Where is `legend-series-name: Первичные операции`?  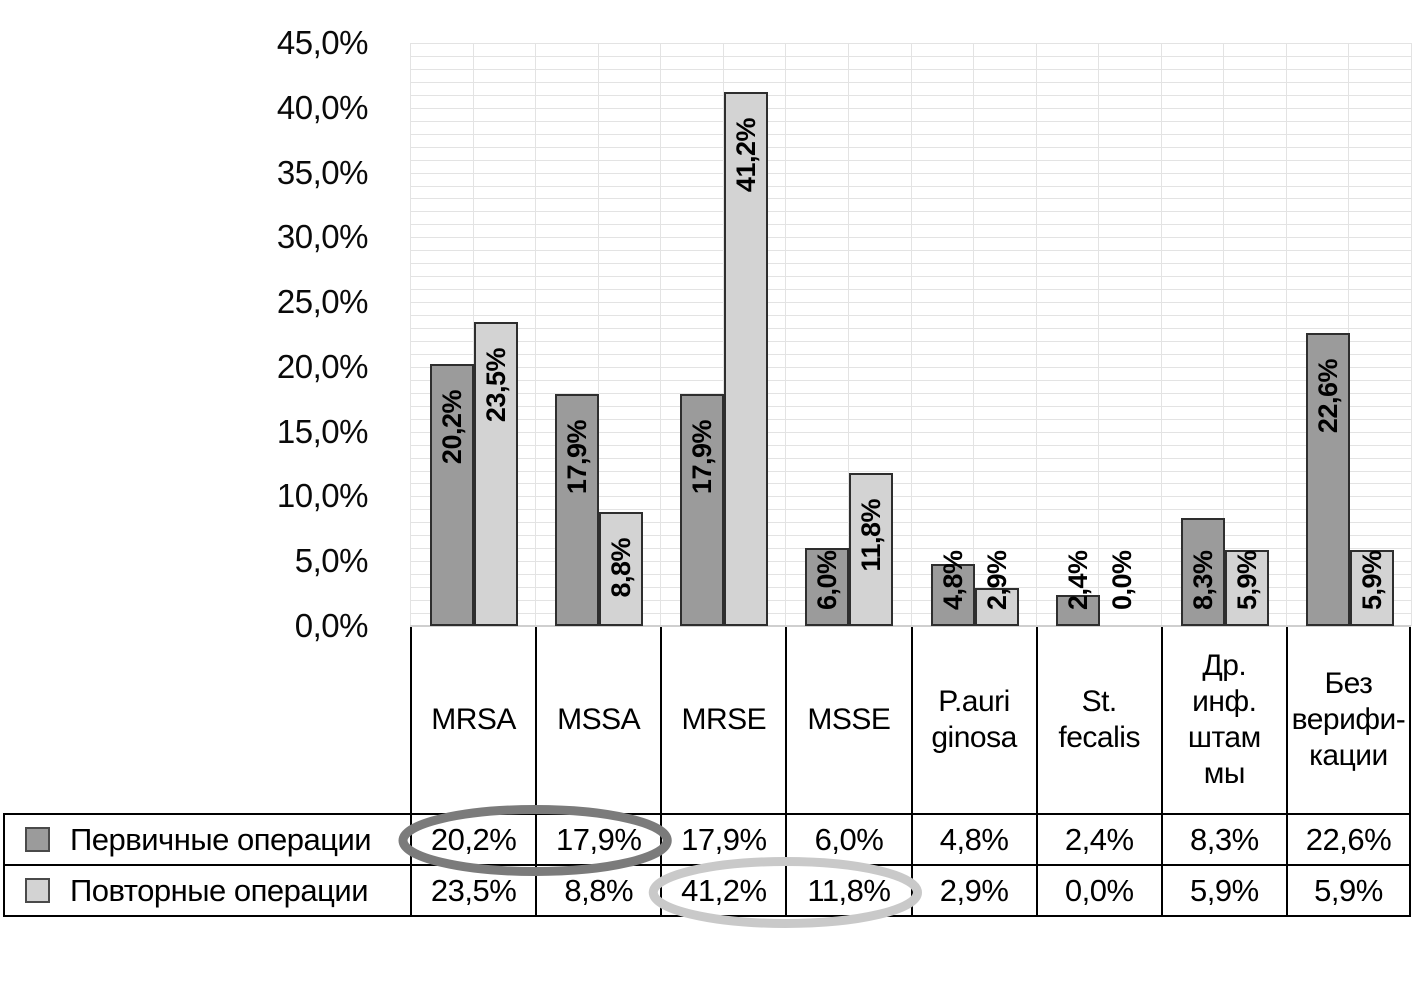 legend-series-name: Первичные операции is located at coordinates (221, 839).